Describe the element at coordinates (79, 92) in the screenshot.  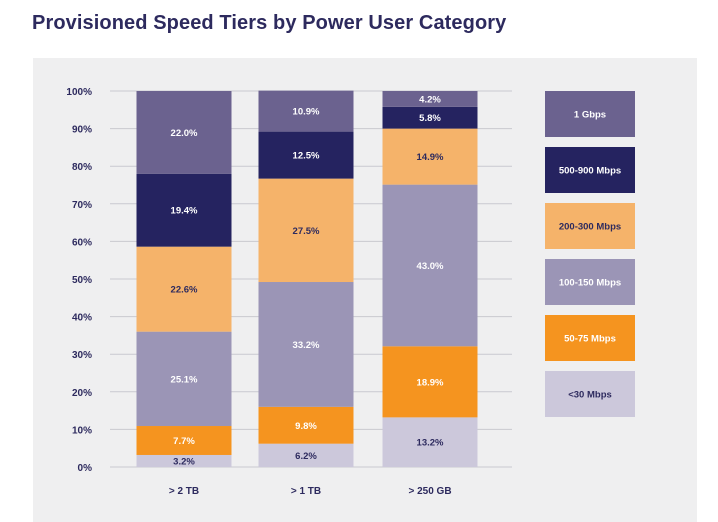
I see `y-tick-label: 100%` at that location.